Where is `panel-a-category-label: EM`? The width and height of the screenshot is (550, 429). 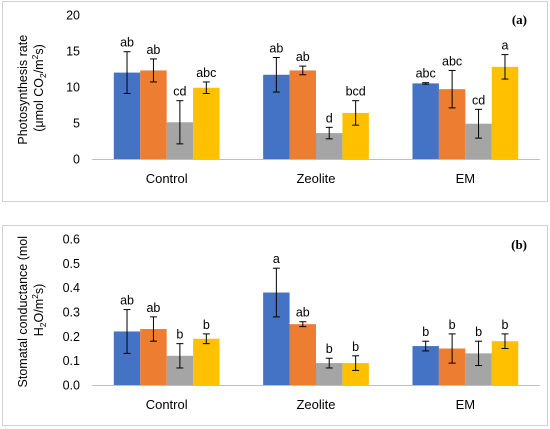 panel-a-category-label: EM is located at coordinates (466, 178).